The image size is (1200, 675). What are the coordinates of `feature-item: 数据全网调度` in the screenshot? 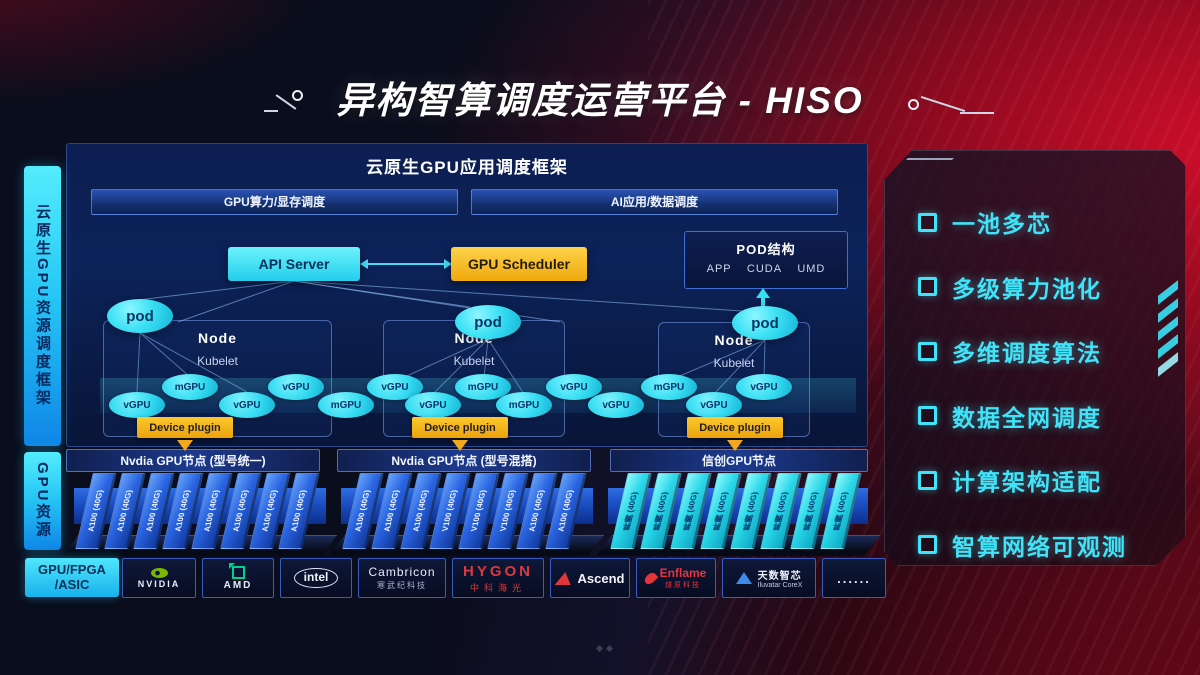 It's located at (1043, 416).